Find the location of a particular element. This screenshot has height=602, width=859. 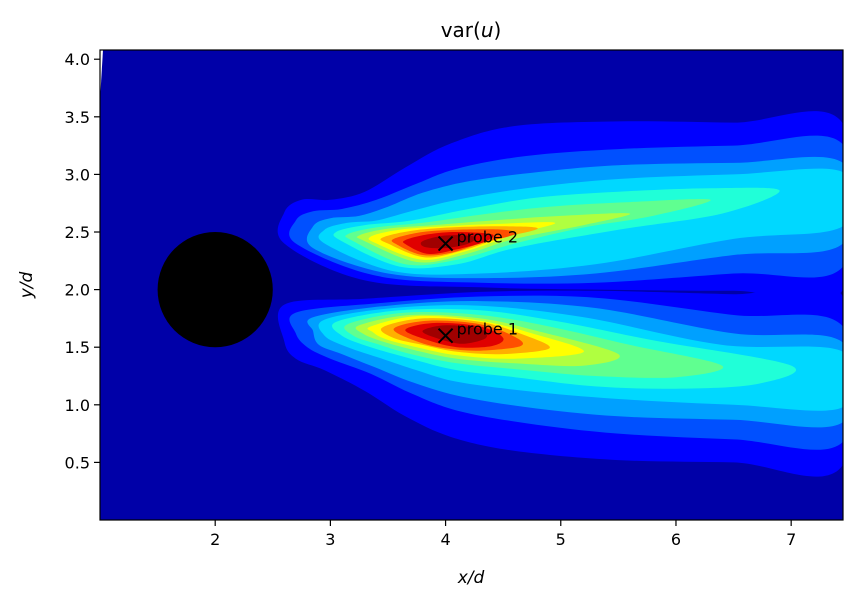

y-axis-label: y/d is located at coordinates (27, 286).